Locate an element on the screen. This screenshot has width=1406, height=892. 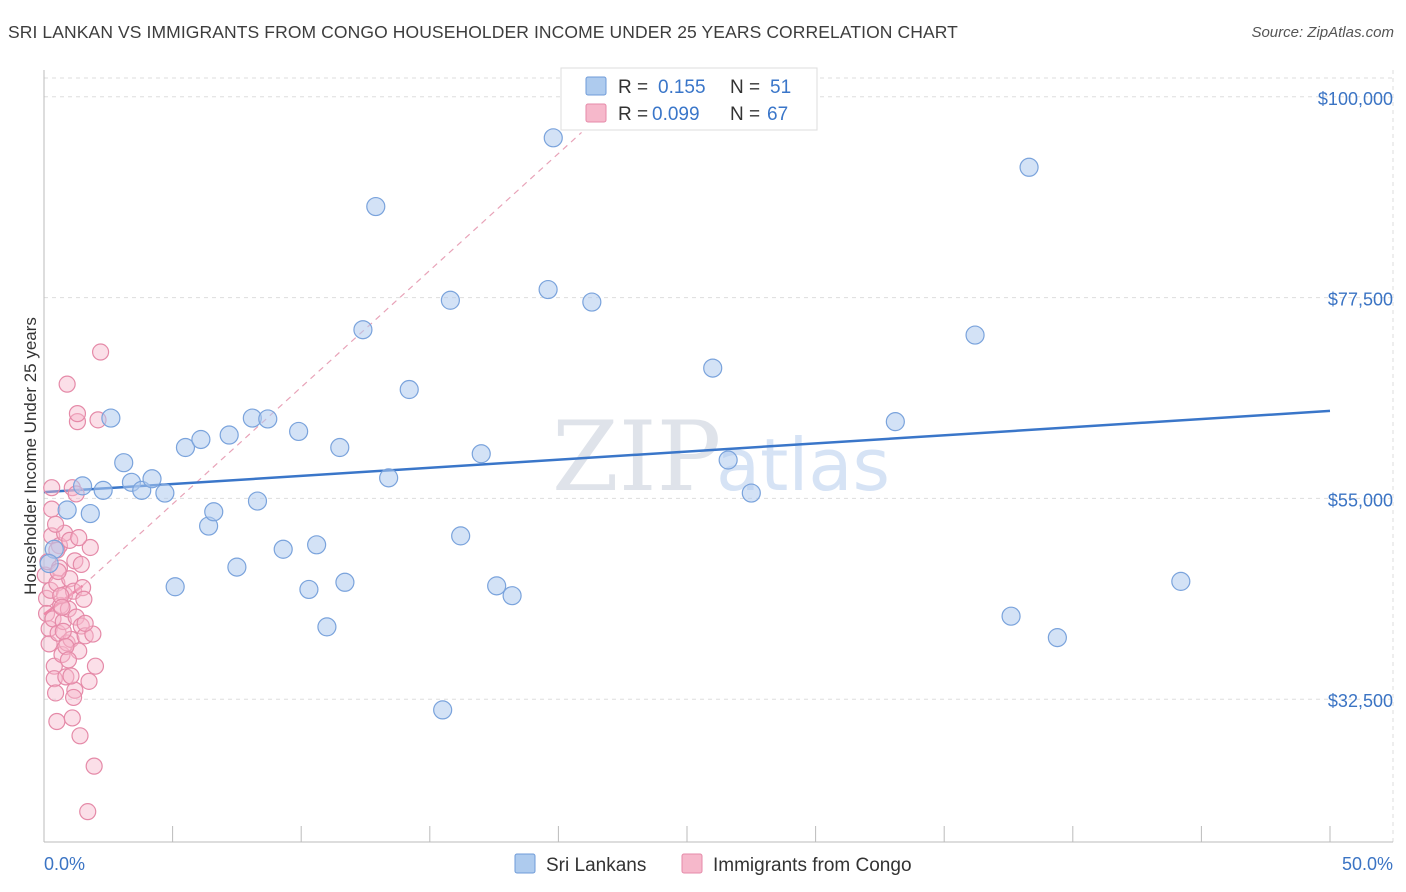
y-tick-labels: $100,000 $77,500 $55,000 $32,500 is located at coordinates (1355, 400).